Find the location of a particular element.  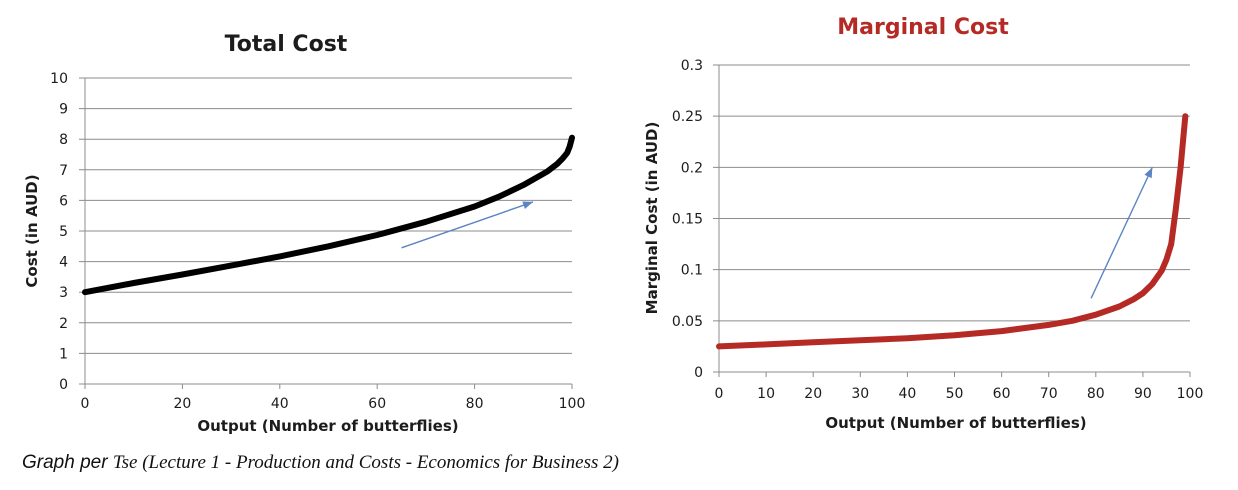

y-tick-label: 8 is located at coordinates (63, 140).